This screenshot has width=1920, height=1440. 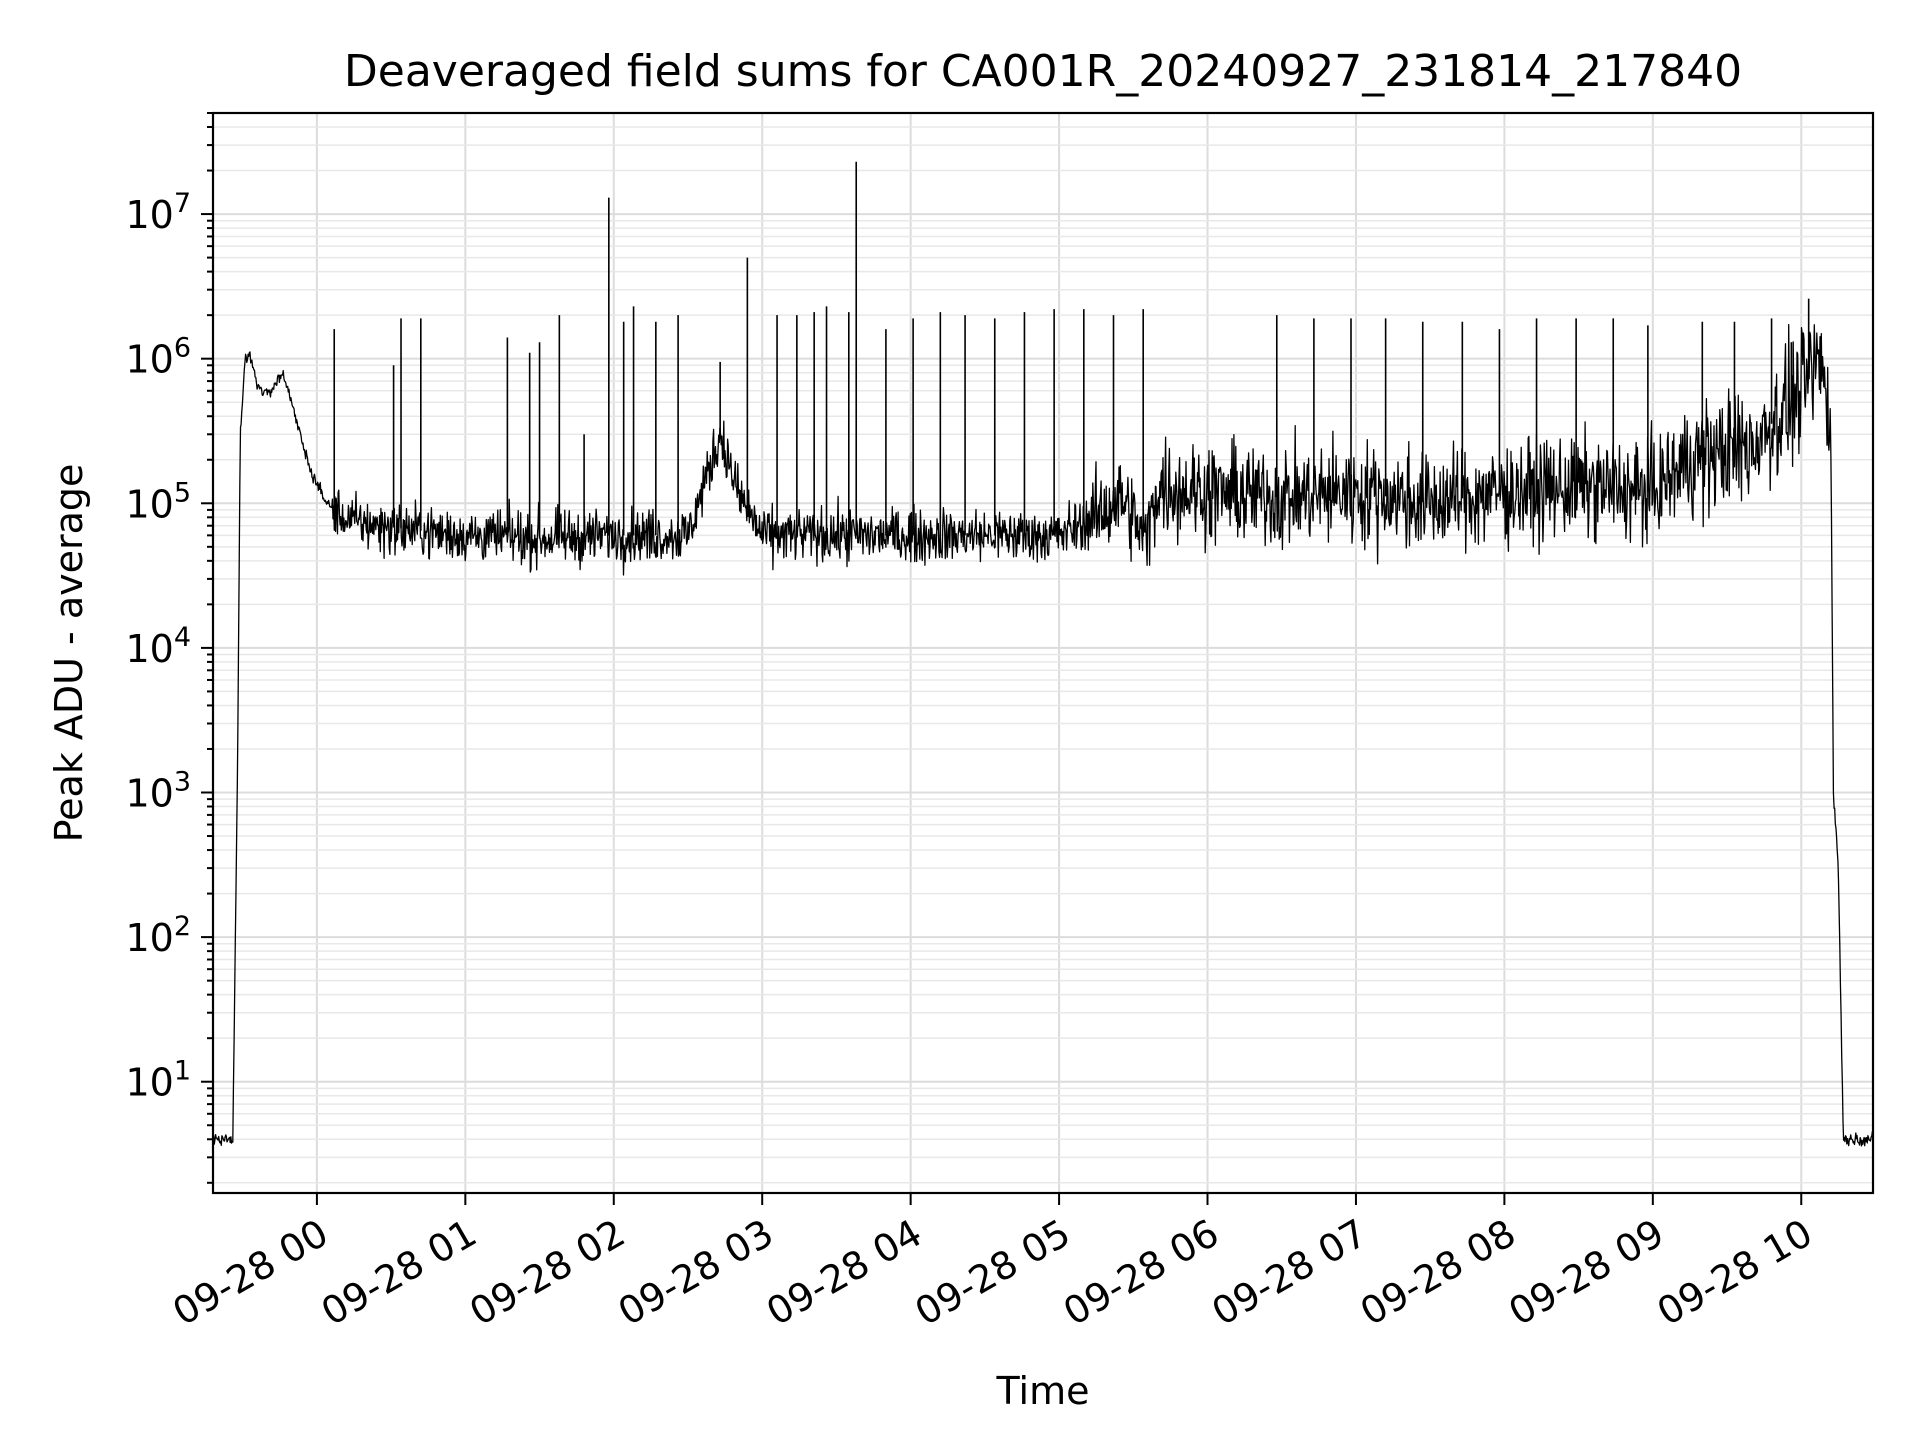 I want to click on x-tick-label: 09-28 00, so click(x=250, y=1273).